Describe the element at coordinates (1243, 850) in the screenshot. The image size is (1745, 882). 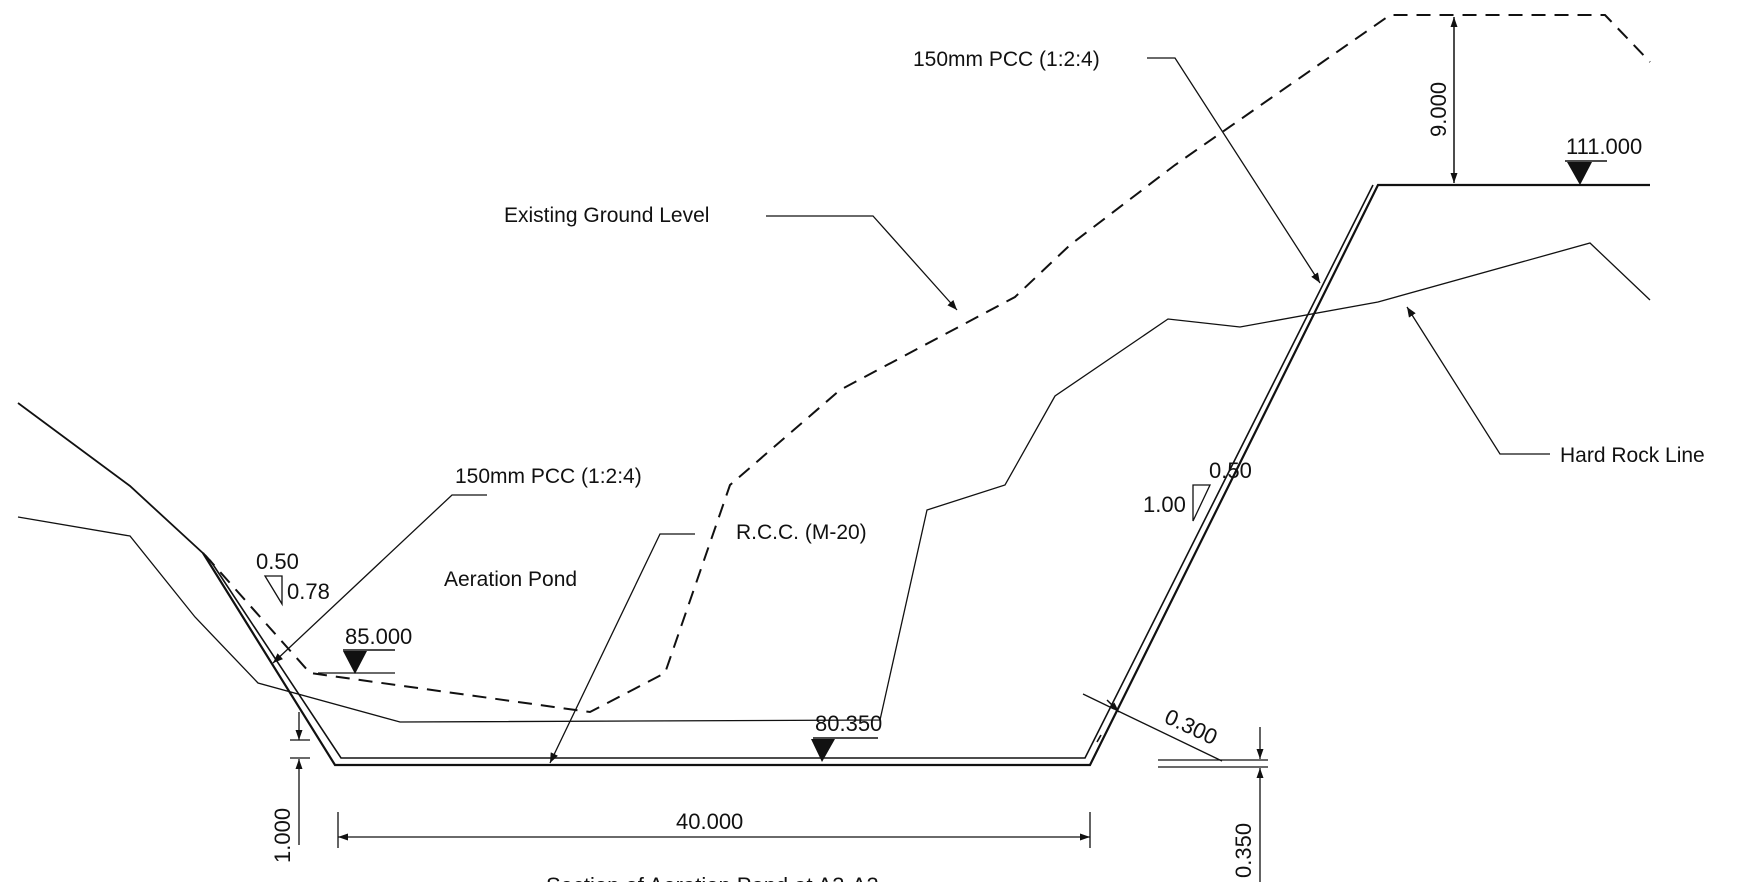
I see `dim-0350-text: 0.350` at that location.